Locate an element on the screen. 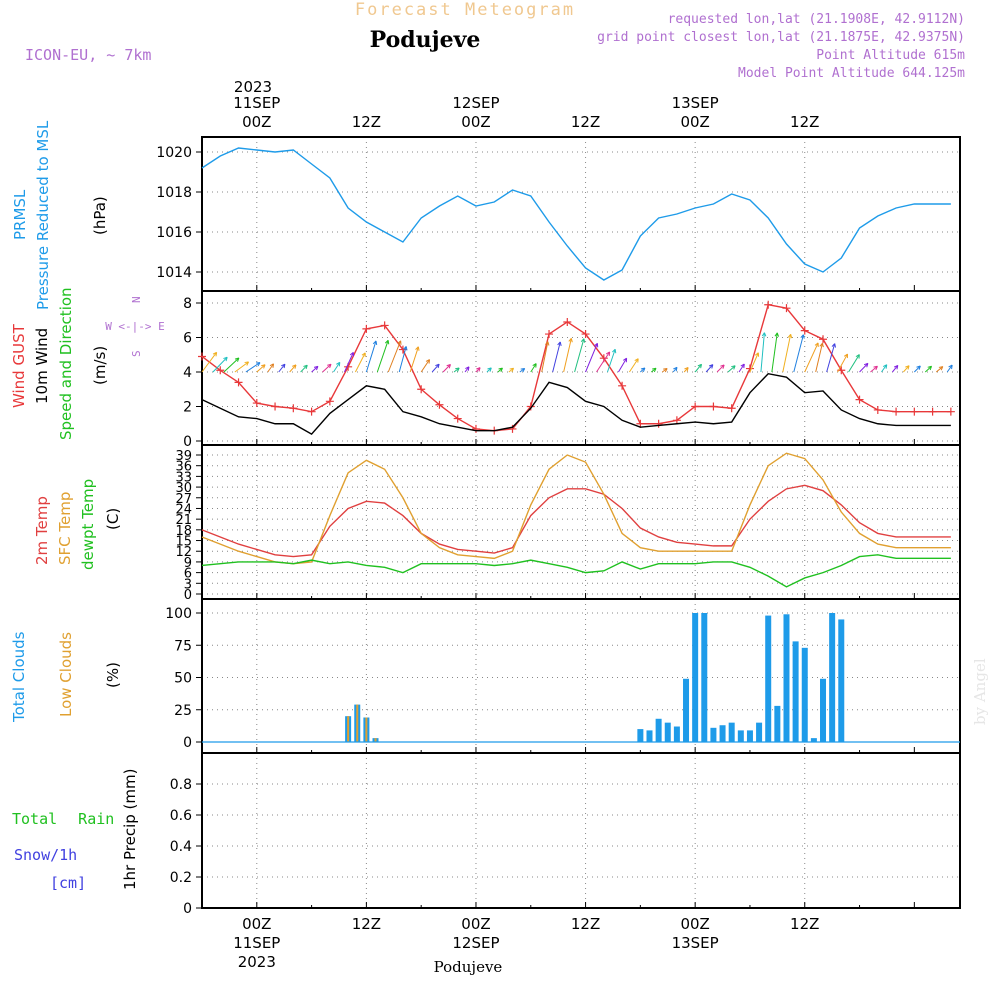 The image size is (1000, 1000). y-tick-label: 18 is located at coordinates (183, 531).